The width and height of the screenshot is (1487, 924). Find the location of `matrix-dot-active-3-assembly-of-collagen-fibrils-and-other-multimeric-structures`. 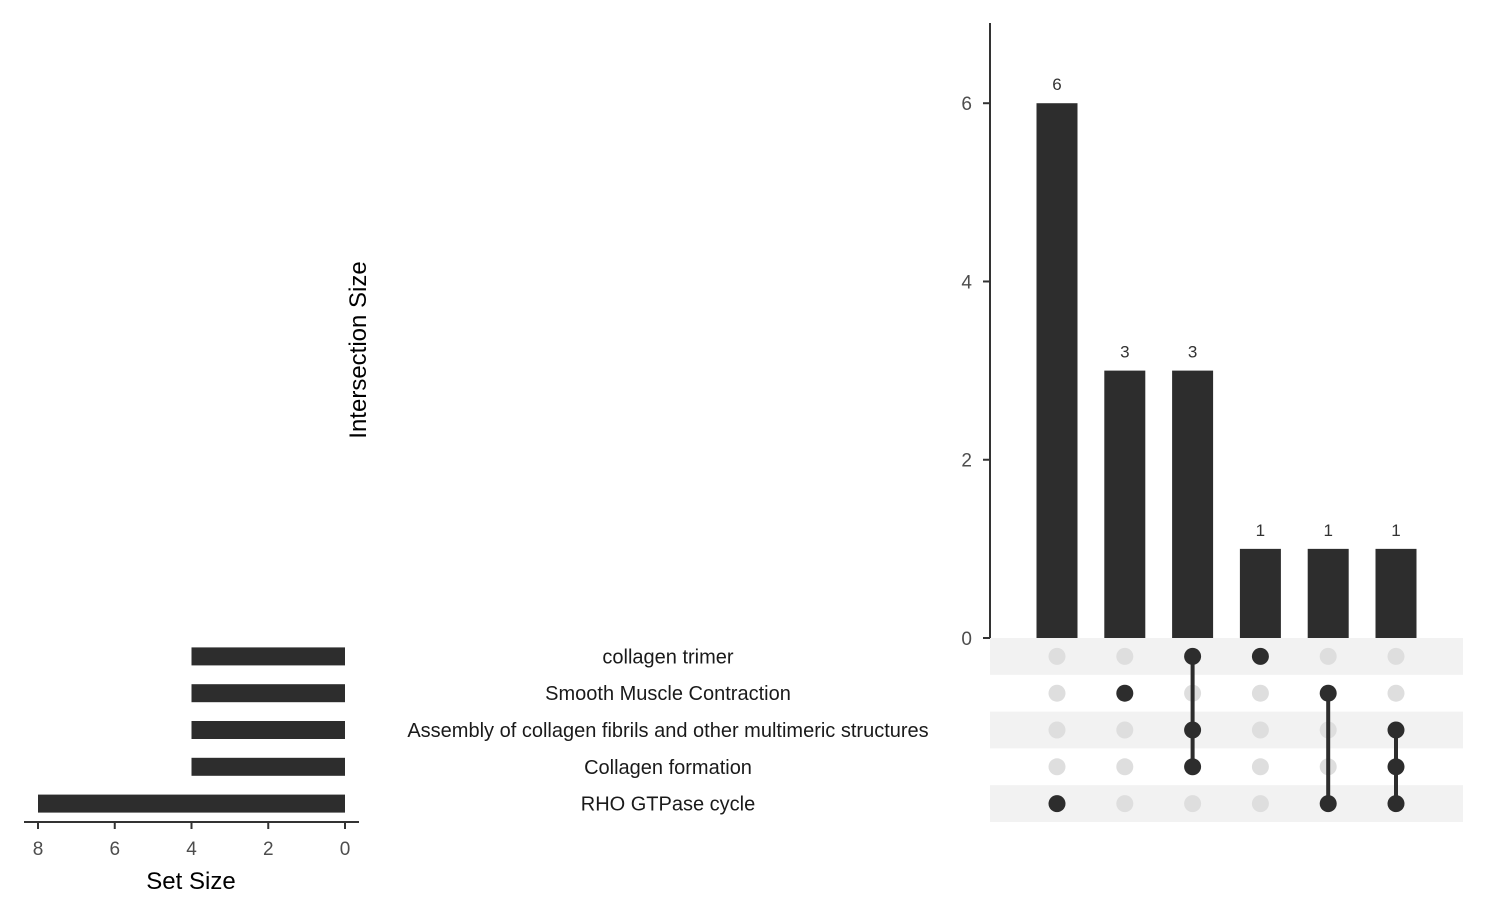

matrix-dot-active-3-assembly-of-collagen-fibrils-and-other-multimeric-structures is located at coordinates (1193, 730).